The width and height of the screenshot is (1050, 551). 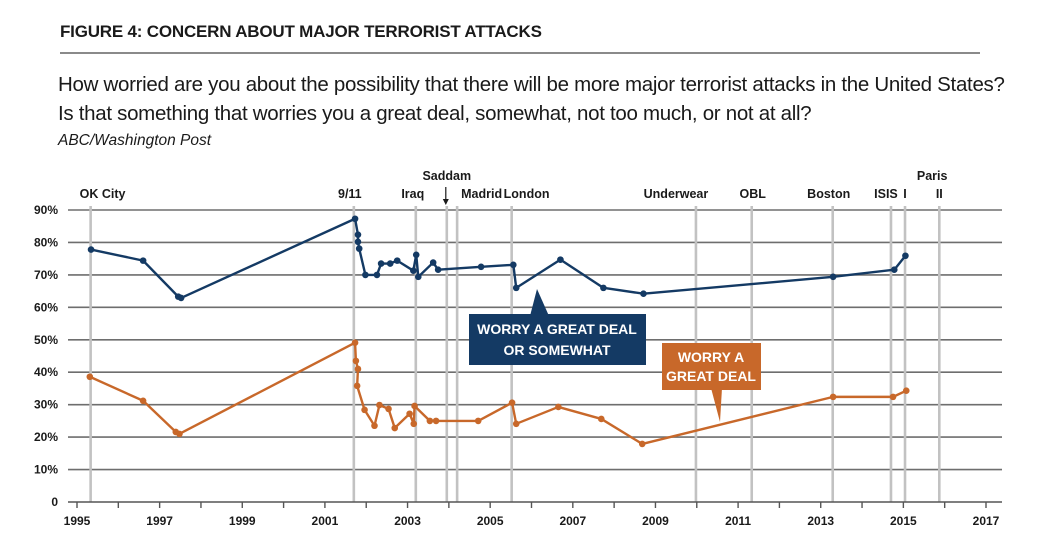 What do you see at coordinates (520, 53) in the screenshot?
I see `title-divider` at bounding box center [520, 53].